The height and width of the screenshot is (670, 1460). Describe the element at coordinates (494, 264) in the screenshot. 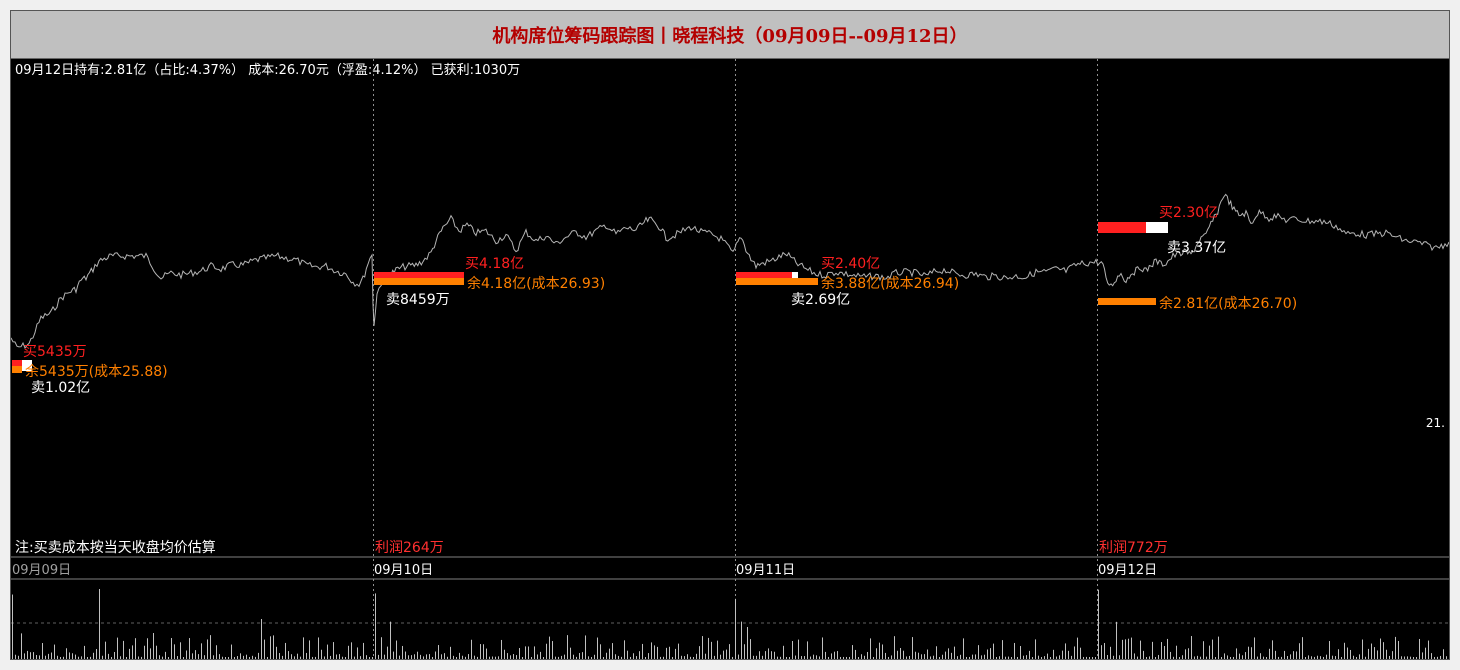

I see `buy-label: 买4.18亿` at that location.